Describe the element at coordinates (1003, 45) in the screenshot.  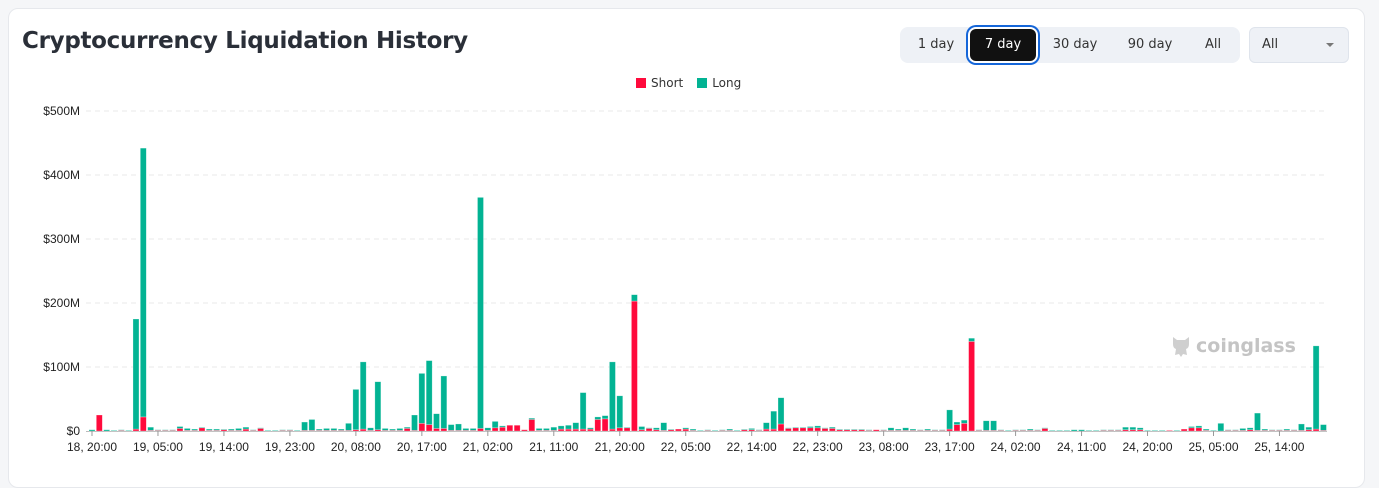
I see `range-7-day-button: 7 day` at that location.